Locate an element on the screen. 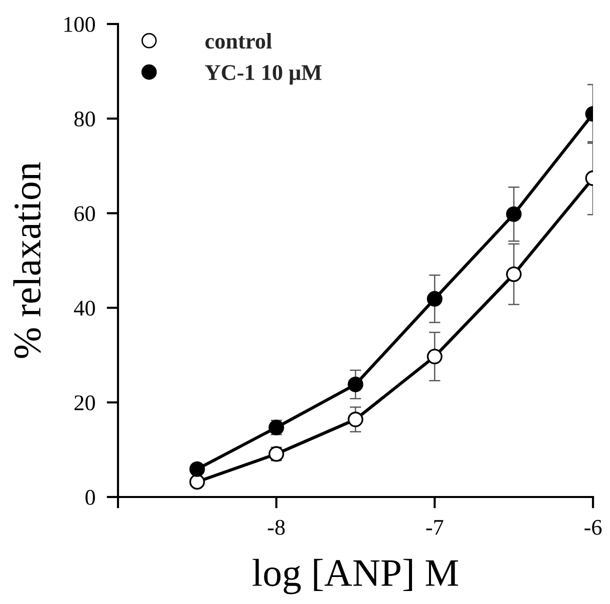 The width and height of the screenshot is (610, 604). x-tick-label: -7 is located at coordinates (435, 527).